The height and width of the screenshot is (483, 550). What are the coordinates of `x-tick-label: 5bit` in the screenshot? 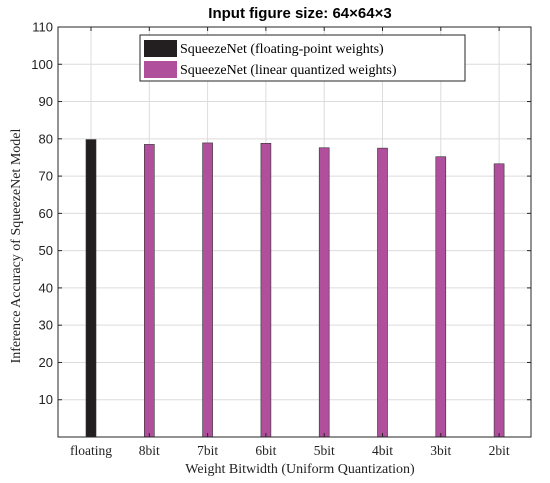 It's located at (324, 450).